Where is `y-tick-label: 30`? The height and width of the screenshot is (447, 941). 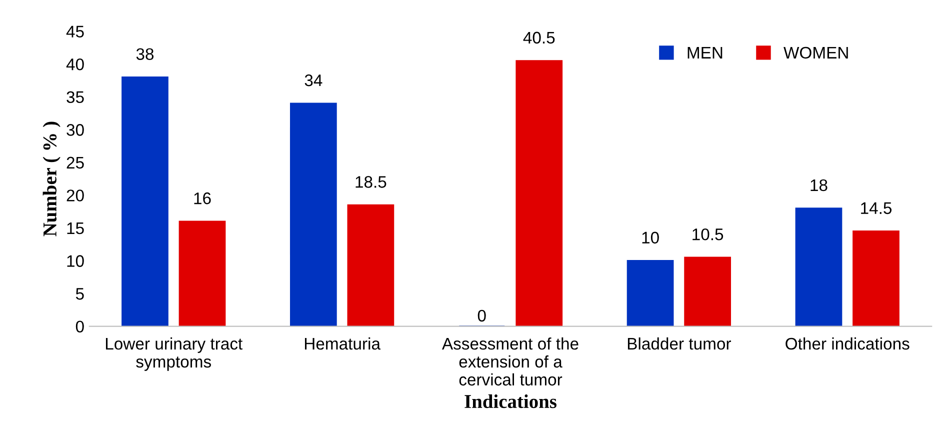 y-tick-label: 30 is located at coordinates (75, 130).